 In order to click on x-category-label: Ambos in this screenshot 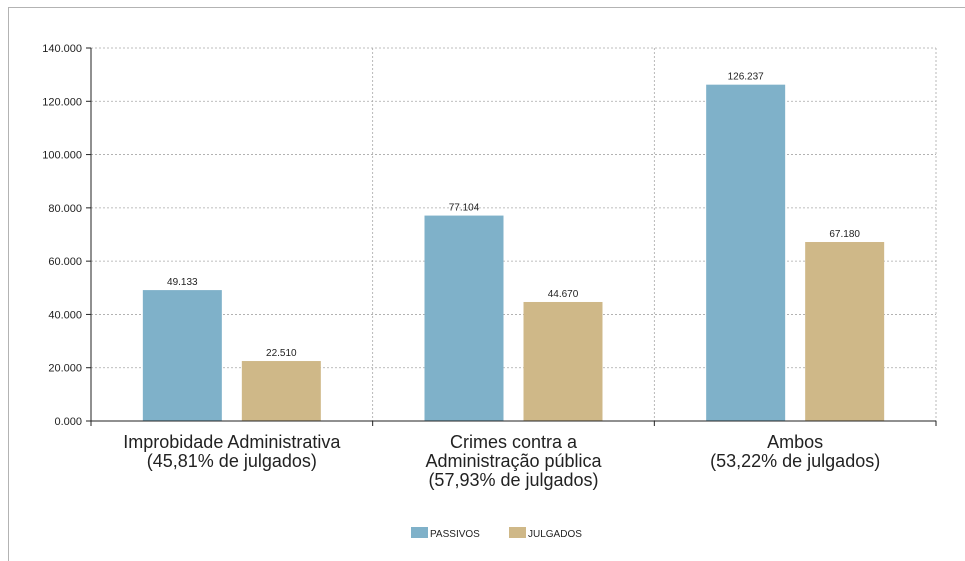, I will do `click(795, 442)`.